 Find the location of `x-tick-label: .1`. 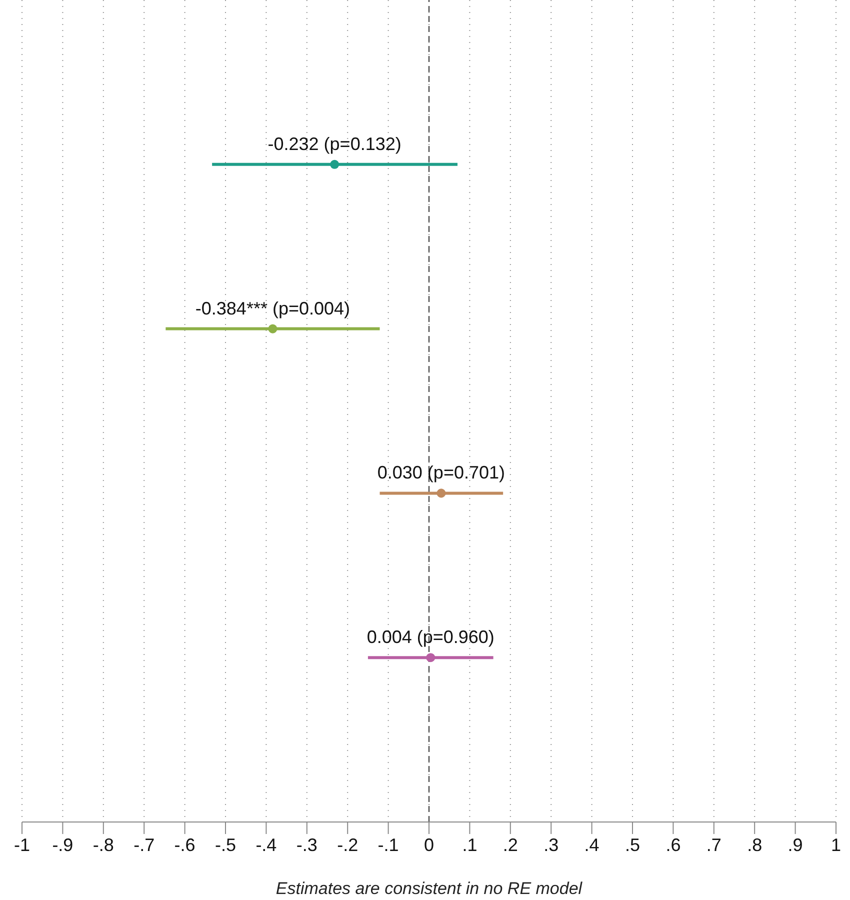

x-tick-label: .1 is located at coordinates (470, 844).